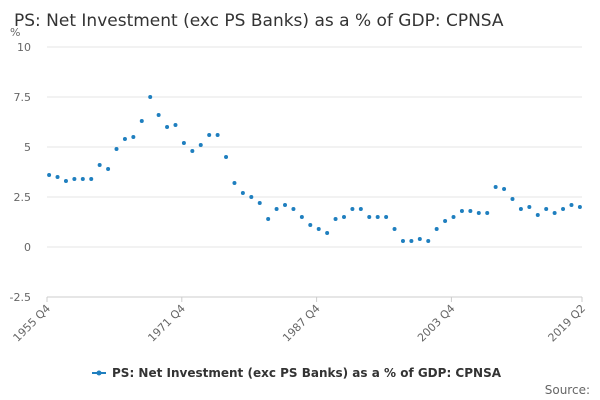  Describe the element at coordinates (567, 390) in the screenshot. I see `source: Source:` at that location.